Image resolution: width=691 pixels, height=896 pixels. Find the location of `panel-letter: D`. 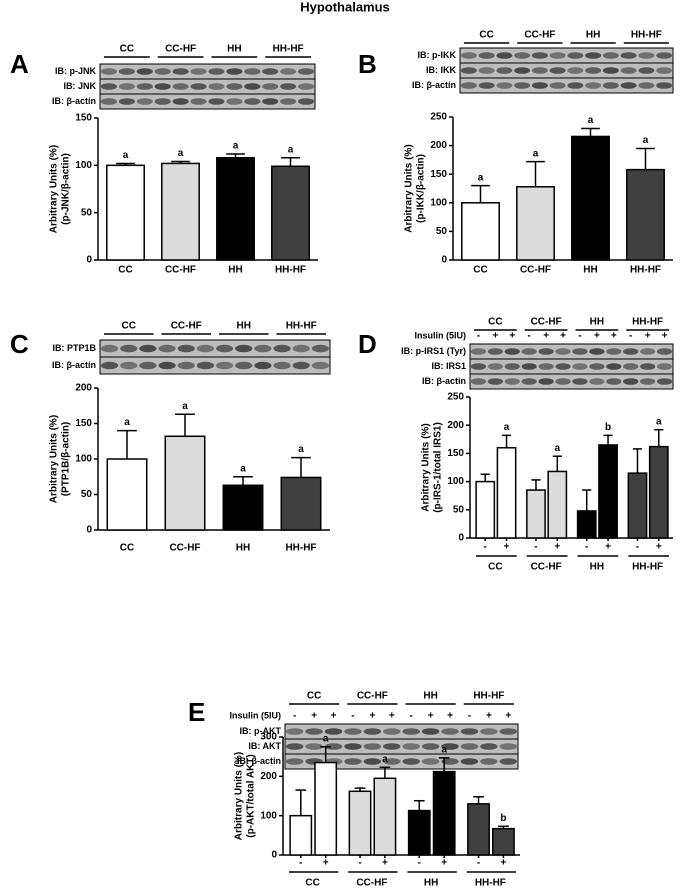

panel-letter: D is located at coordinates (367, 344).